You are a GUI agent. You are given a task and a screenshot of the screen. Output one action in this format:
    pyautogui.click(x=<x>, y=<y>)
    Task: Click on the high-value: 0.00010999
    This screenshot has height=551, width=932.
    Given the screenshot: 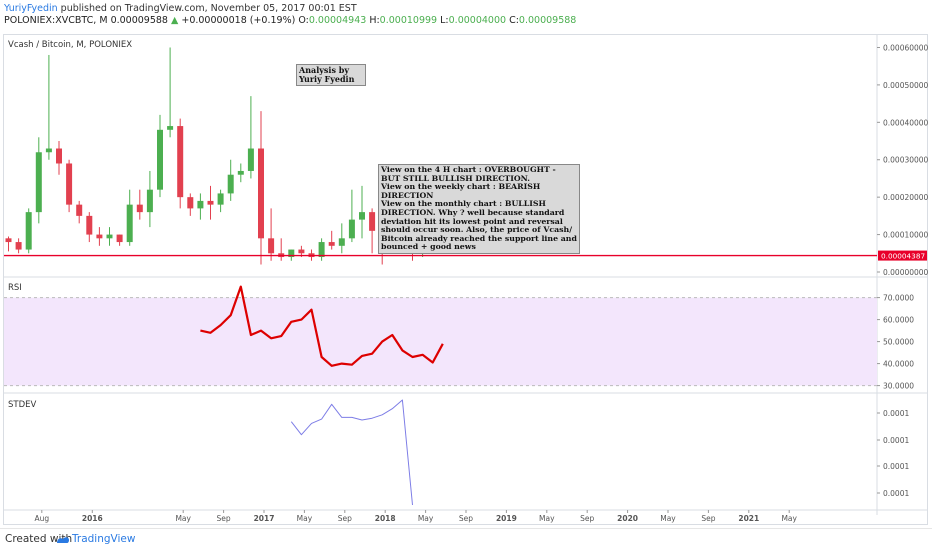 What is the action you would take?
    pyautogui.click(x=408, y=20)
    